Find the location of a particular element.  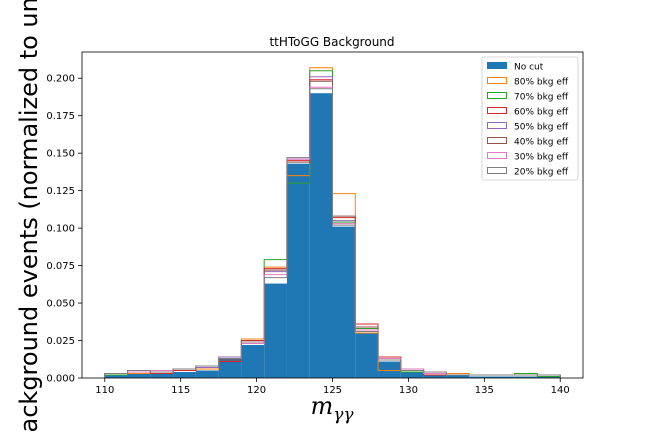

x-tick-label: 120 is located at coordinates (256, 390).